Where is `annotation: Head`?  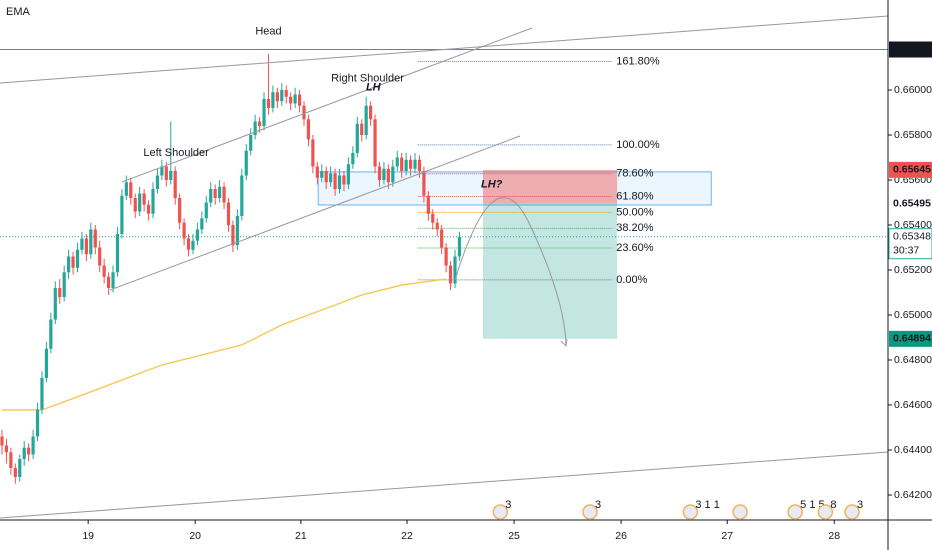 annotation: Head is located at coordinates (268, 31).